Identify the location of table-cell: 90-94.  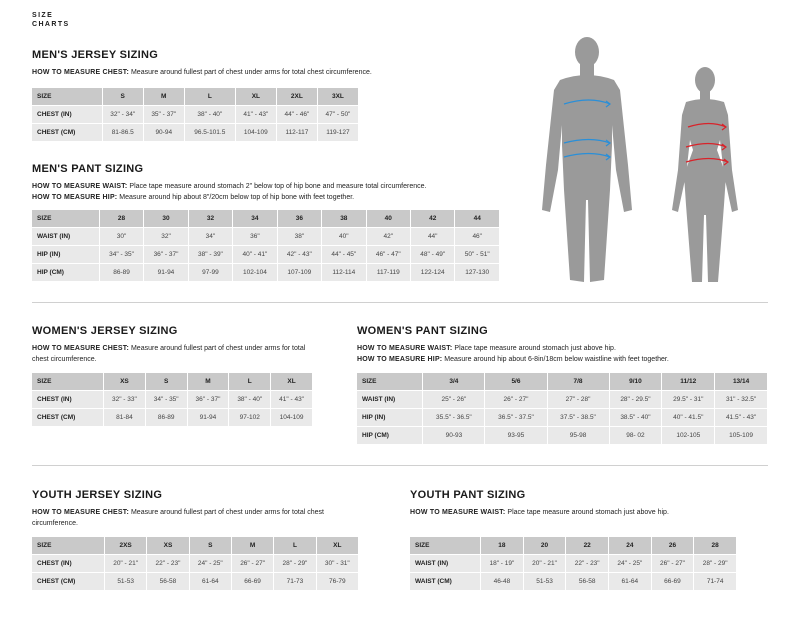
(163, 133).